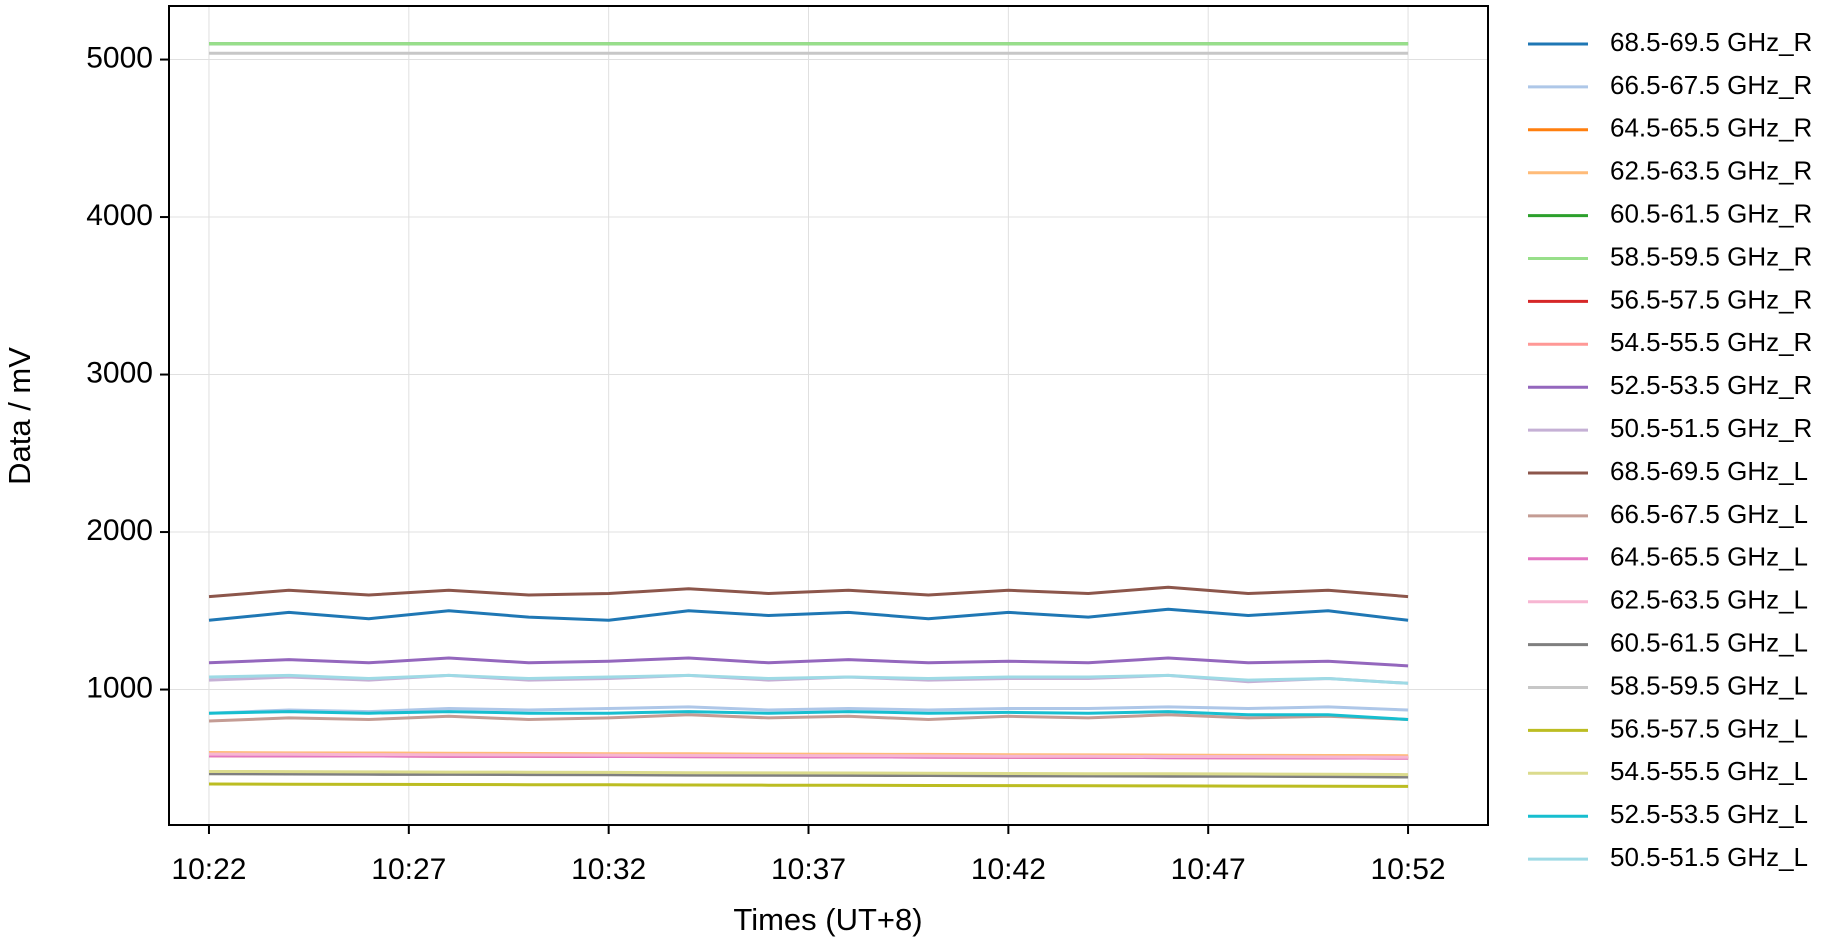 The width and height of the screenshot is (1847, 941). I want to click on legend-label: 68.5-69.5 GHz_R, so click(1711, 42).